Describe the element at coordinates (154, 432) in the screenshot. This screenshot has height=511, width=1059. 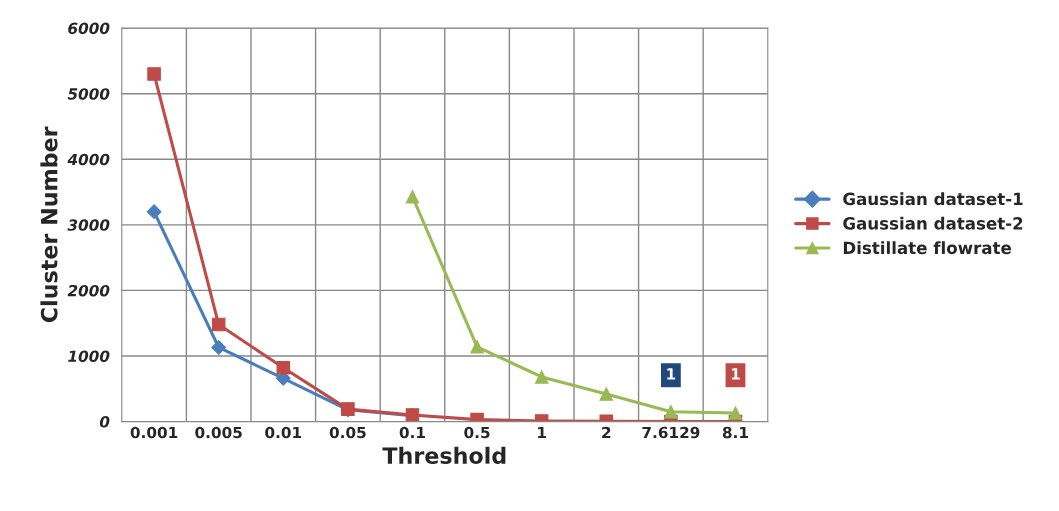
I see `x-tick-label: 0.001` at that location.